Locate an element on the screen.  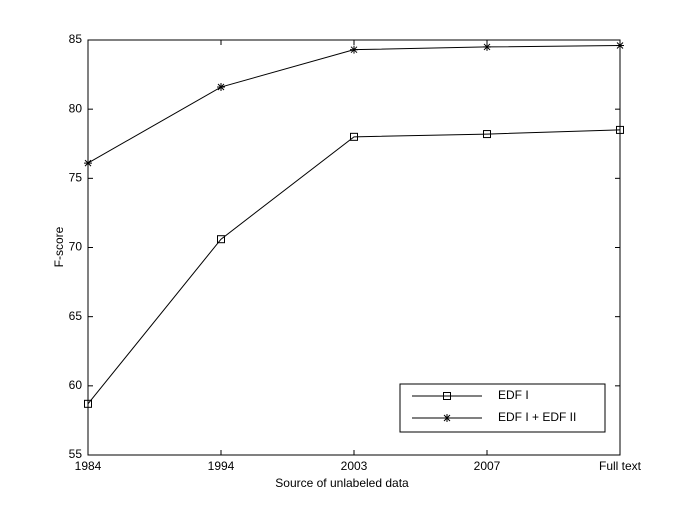
x-axis-label: Source of unlabeled data is located at coordinates (342, 483).